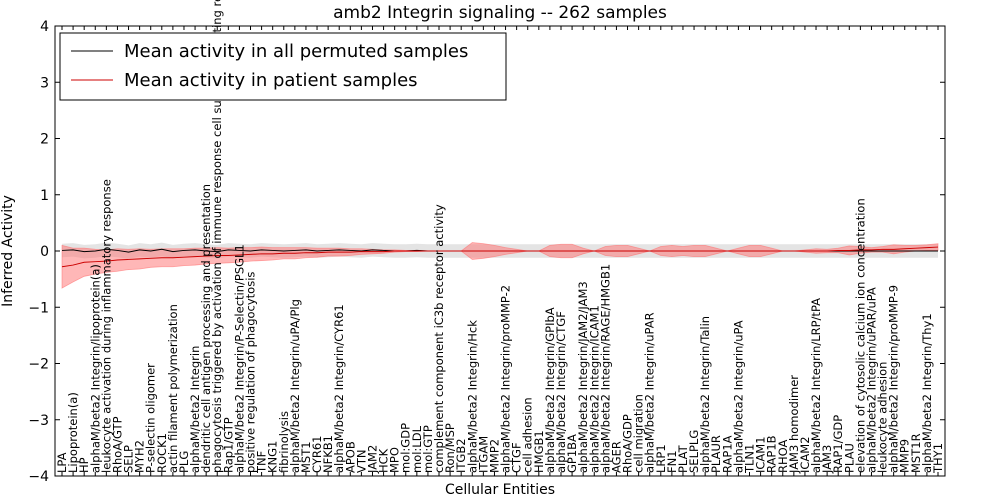 The width and height of the screenshot is (1000, 500). What do you see at coordinates (561, 392) in the screenshot?
I see `entity-label: alphaM/beta2 Integrin/CTGF` at bounding box center [561, 392].